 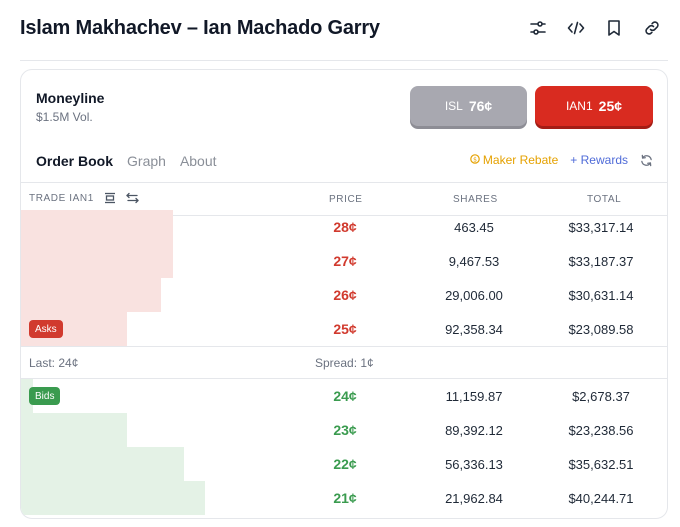 What do you see at coordinates (146, 161) in the screenshot?
I see `tab-graph: Graph` at bounding box center [146, 161].